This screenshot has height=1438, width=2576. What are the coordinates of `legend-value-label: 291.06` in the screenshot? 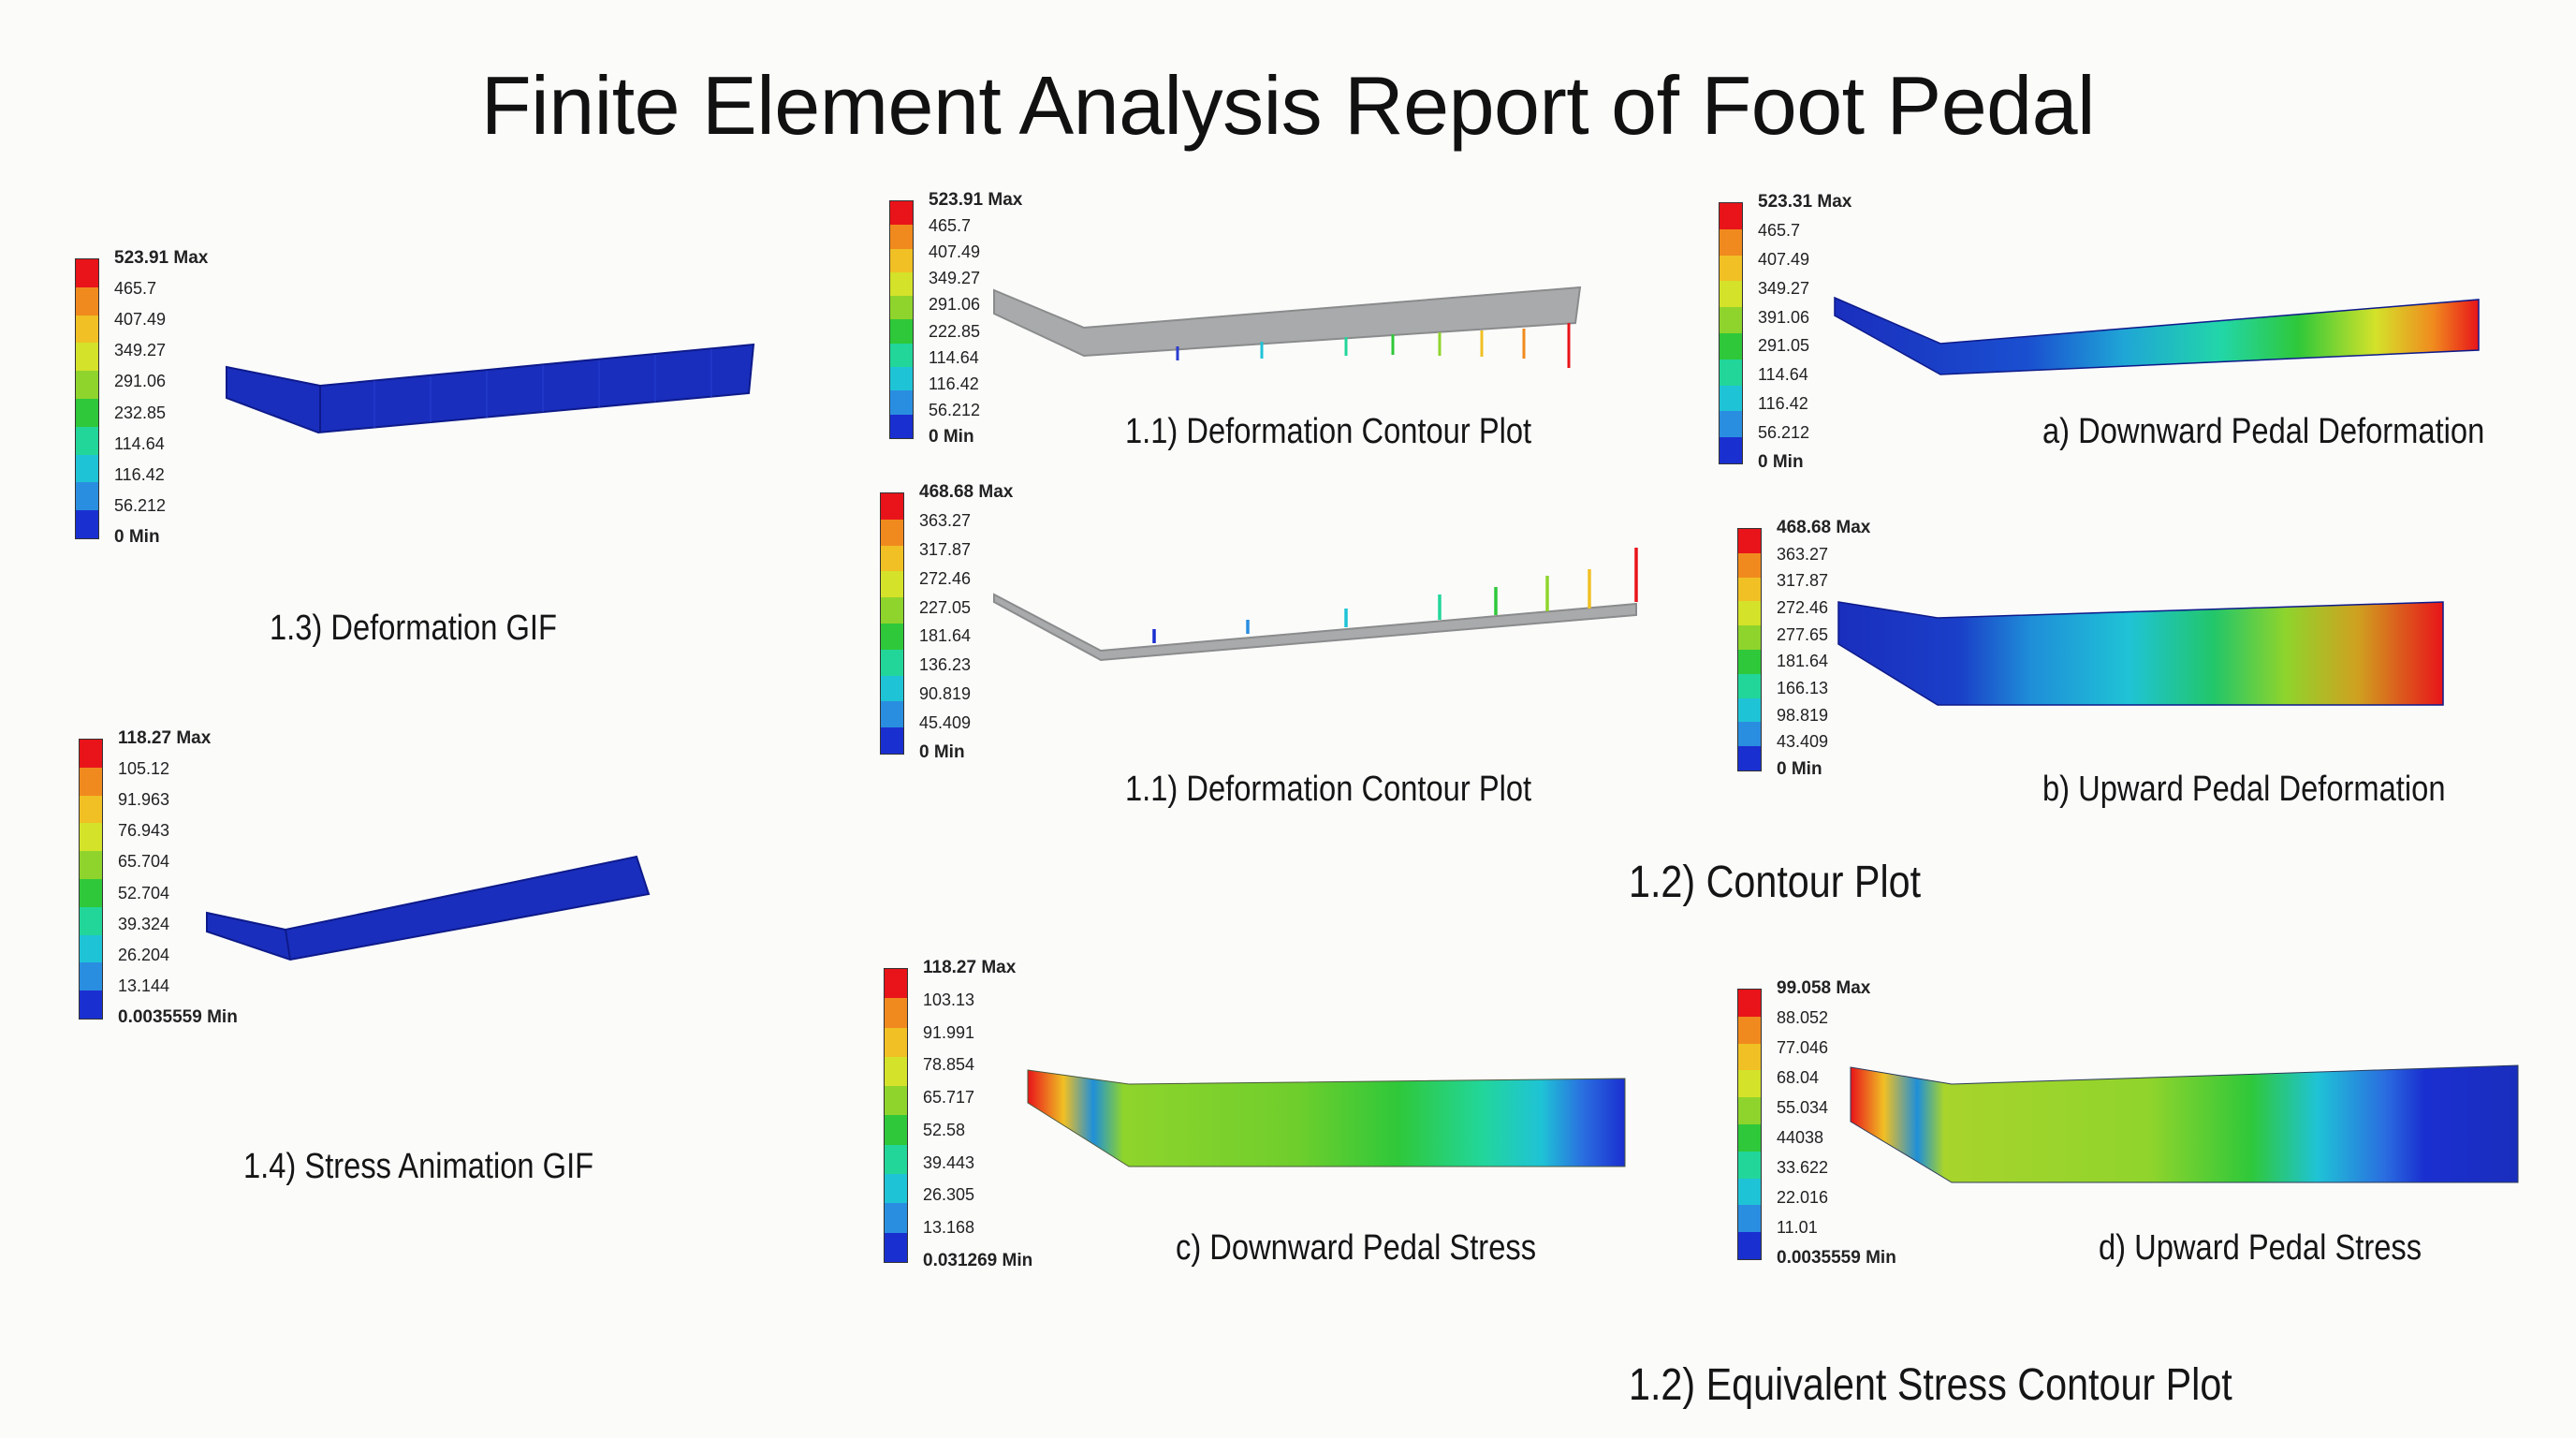 It's located at (140, 381).